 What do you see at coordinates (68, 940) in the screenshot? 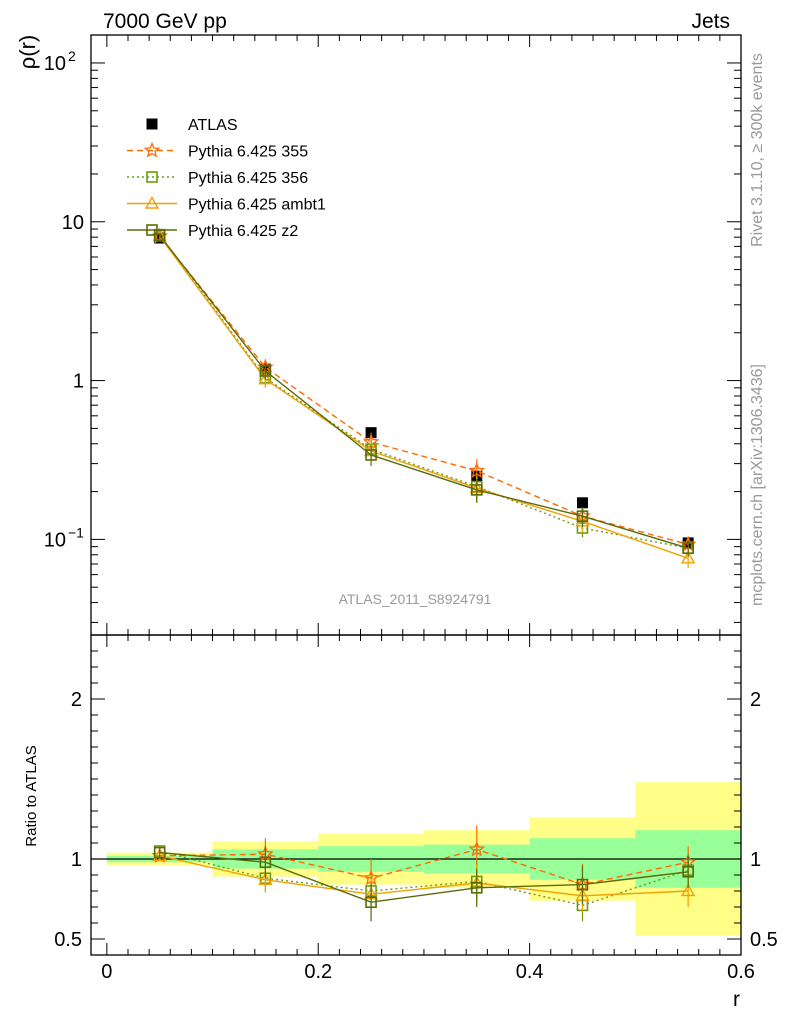
I see `ratio-y-tick-label-left: 0.5` at bounding box center [68, 940].